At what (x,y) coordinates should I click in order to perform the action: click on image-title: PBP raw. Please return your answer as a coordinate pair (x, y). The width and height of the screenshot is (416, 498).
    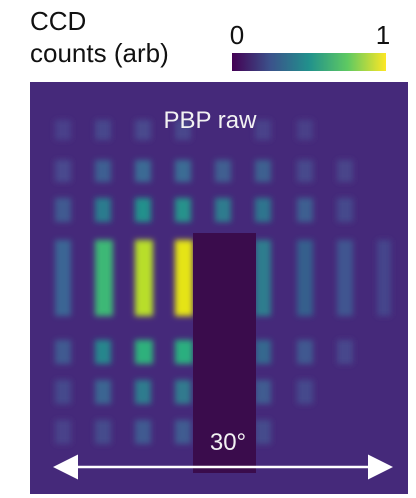
    Looking at the image, I should click on (211, 120).